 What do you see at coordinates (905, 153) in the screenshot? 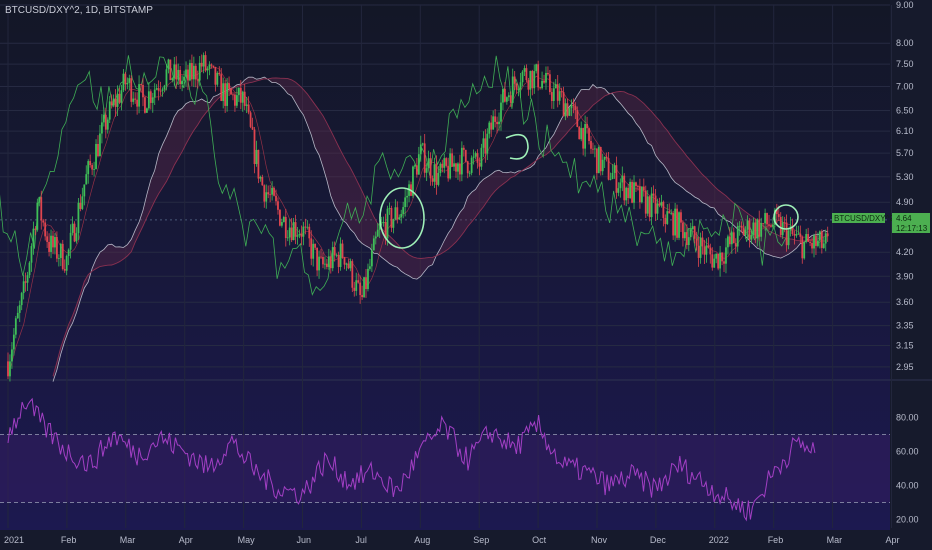
I see `price-tick-label: 5.70` at bounding box center [905, 153].